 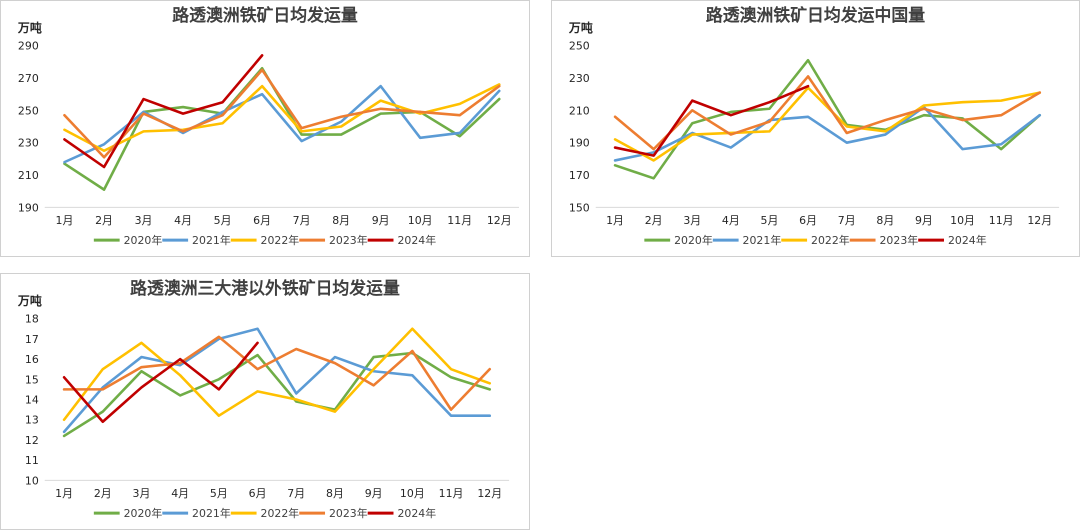 What do you see at coordinates (898, 240) in the screenshot?
I see `chart-2-legend-label-3: 2023年` at bounding box center [898, 240].